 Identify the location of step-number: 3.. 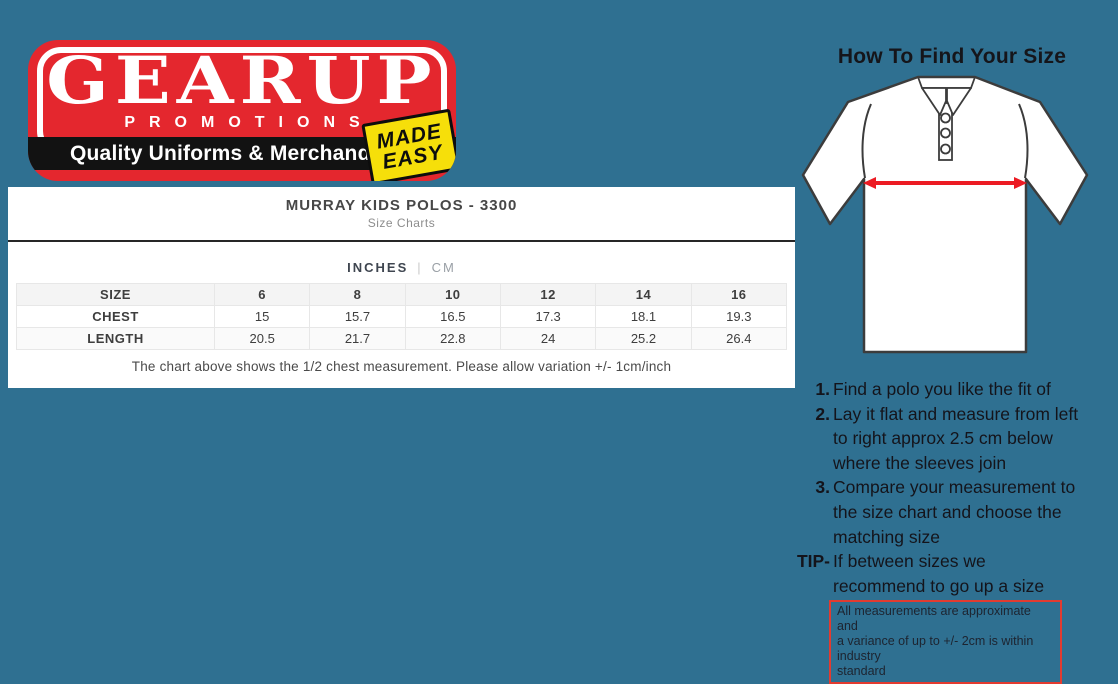
(822, 487).